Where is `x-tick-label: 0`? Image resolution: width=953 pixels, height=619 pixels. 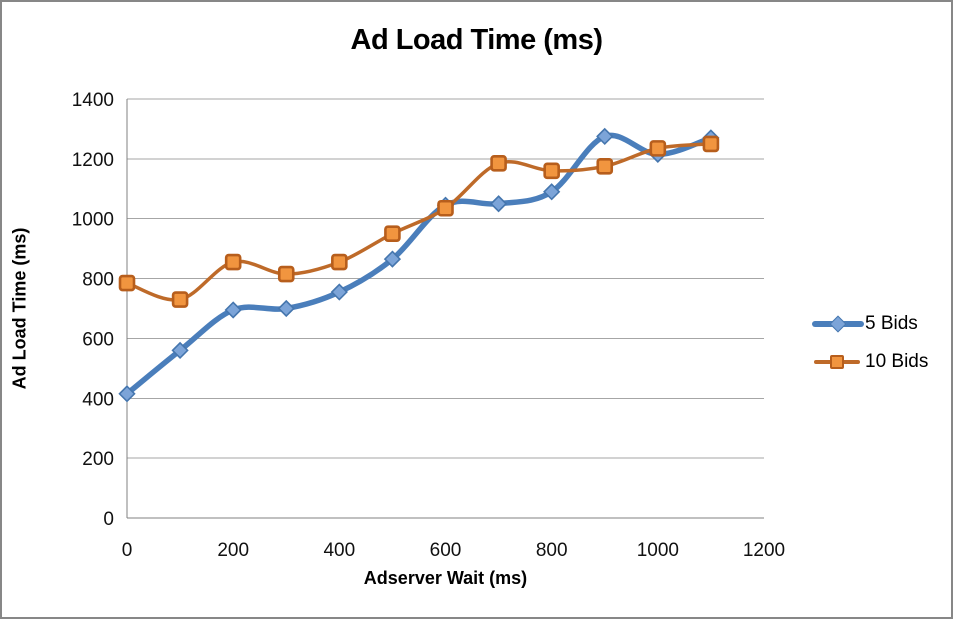 x-tick-label: 0 is located at coordinates (127, 550).